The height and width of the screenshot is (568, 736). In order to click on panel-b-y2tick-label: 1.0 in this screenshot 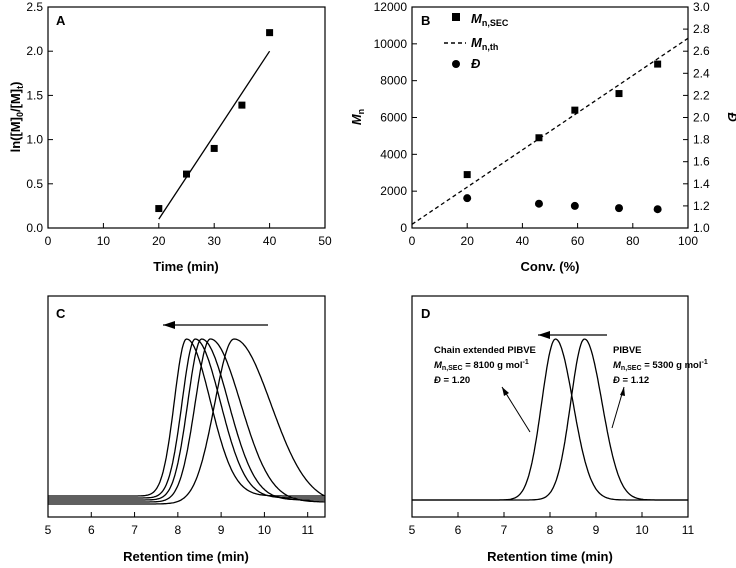, I will do `click(701, 228)`.